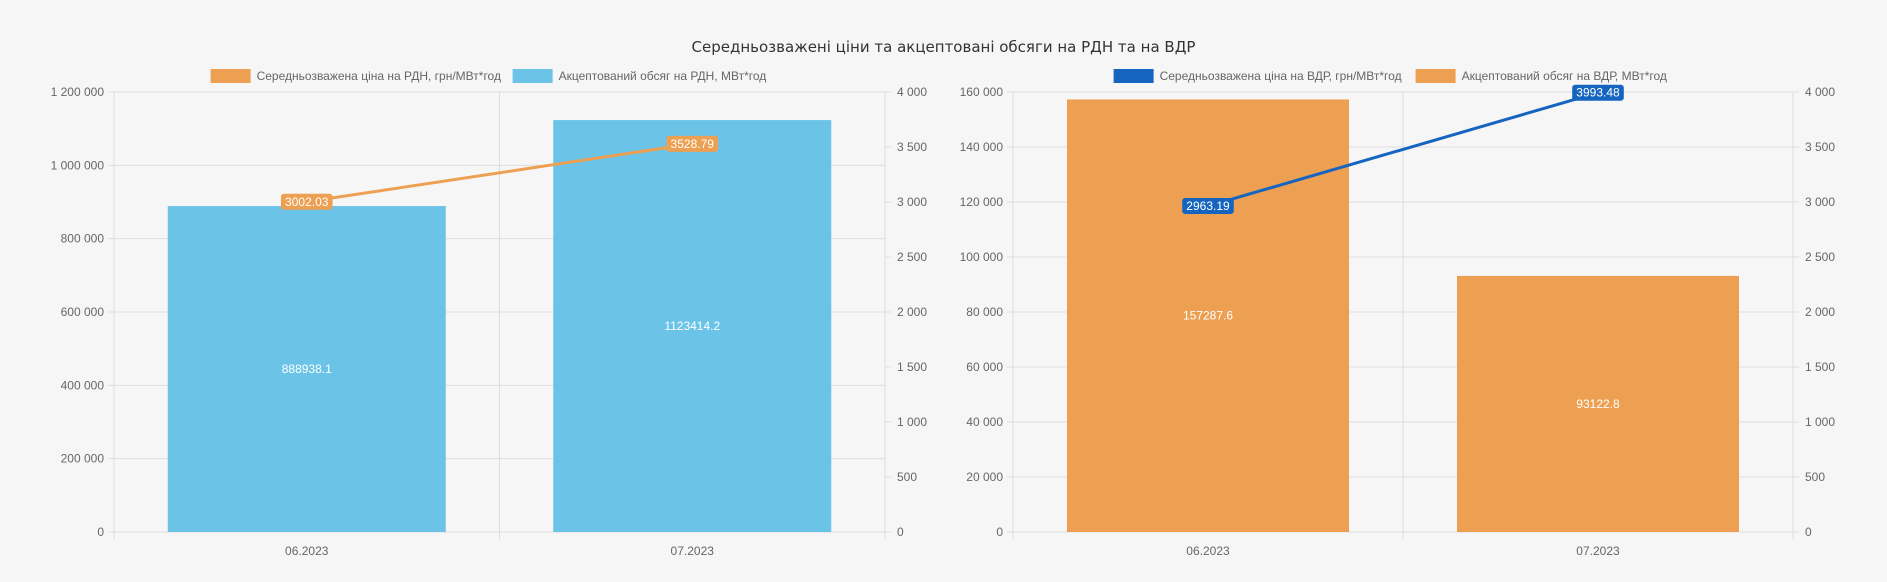 The image size is (1887, 582). I want to click on y-left-tick-label: 120 000, so click(982, 202).